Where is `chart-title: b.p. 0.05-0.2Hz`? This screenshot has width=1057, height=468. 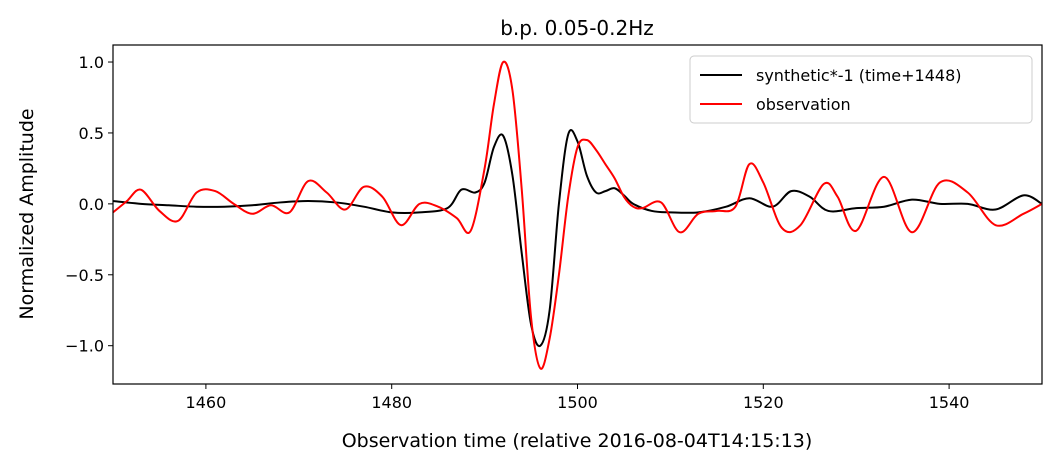 chart-title: b.p. 0.05-0.2Hz is located at coordinates (577, 28).